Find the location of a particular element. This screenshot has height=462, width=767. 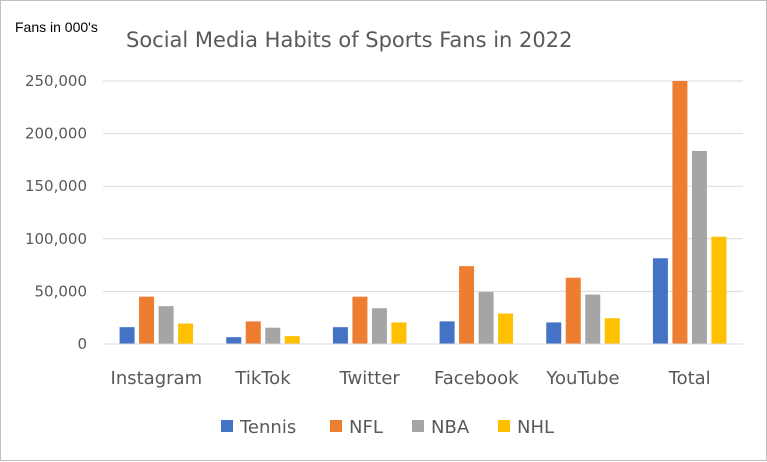

y-tick-label: 100,000 is located at coordinates (56, 239).